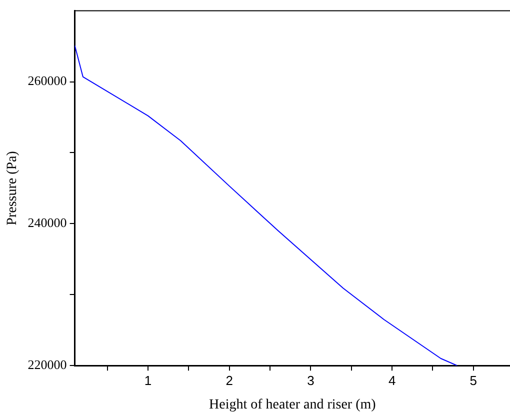 This screenshot has width=510, height=417. Describe the element at coordinates (12, 188) in the screenshot. I see `y-axis-title: Pressure (Pa)` at that location.